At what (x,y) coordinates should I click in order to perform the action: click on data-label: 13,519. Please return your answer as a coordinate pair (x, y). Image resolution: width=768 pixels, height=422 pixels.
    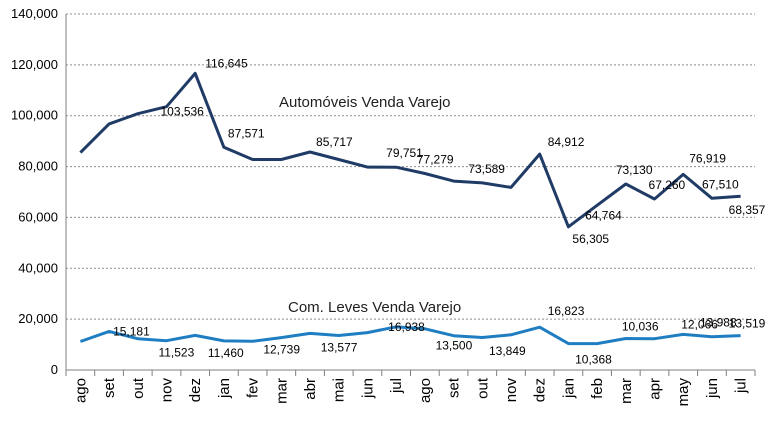
    Looking at the image, I should click on (747, 324).